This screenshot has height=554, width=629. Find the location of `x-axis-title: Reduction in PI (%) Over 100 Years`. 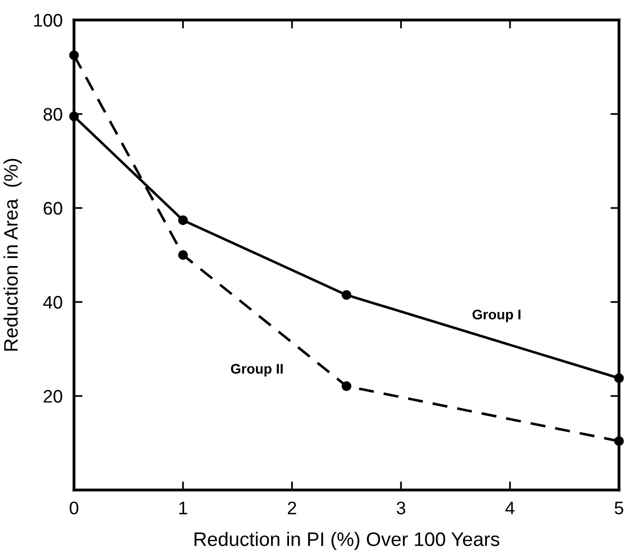

x-axis-title: Reduction in PI (%) Over 100 Years is located at coordinates (347, 541).